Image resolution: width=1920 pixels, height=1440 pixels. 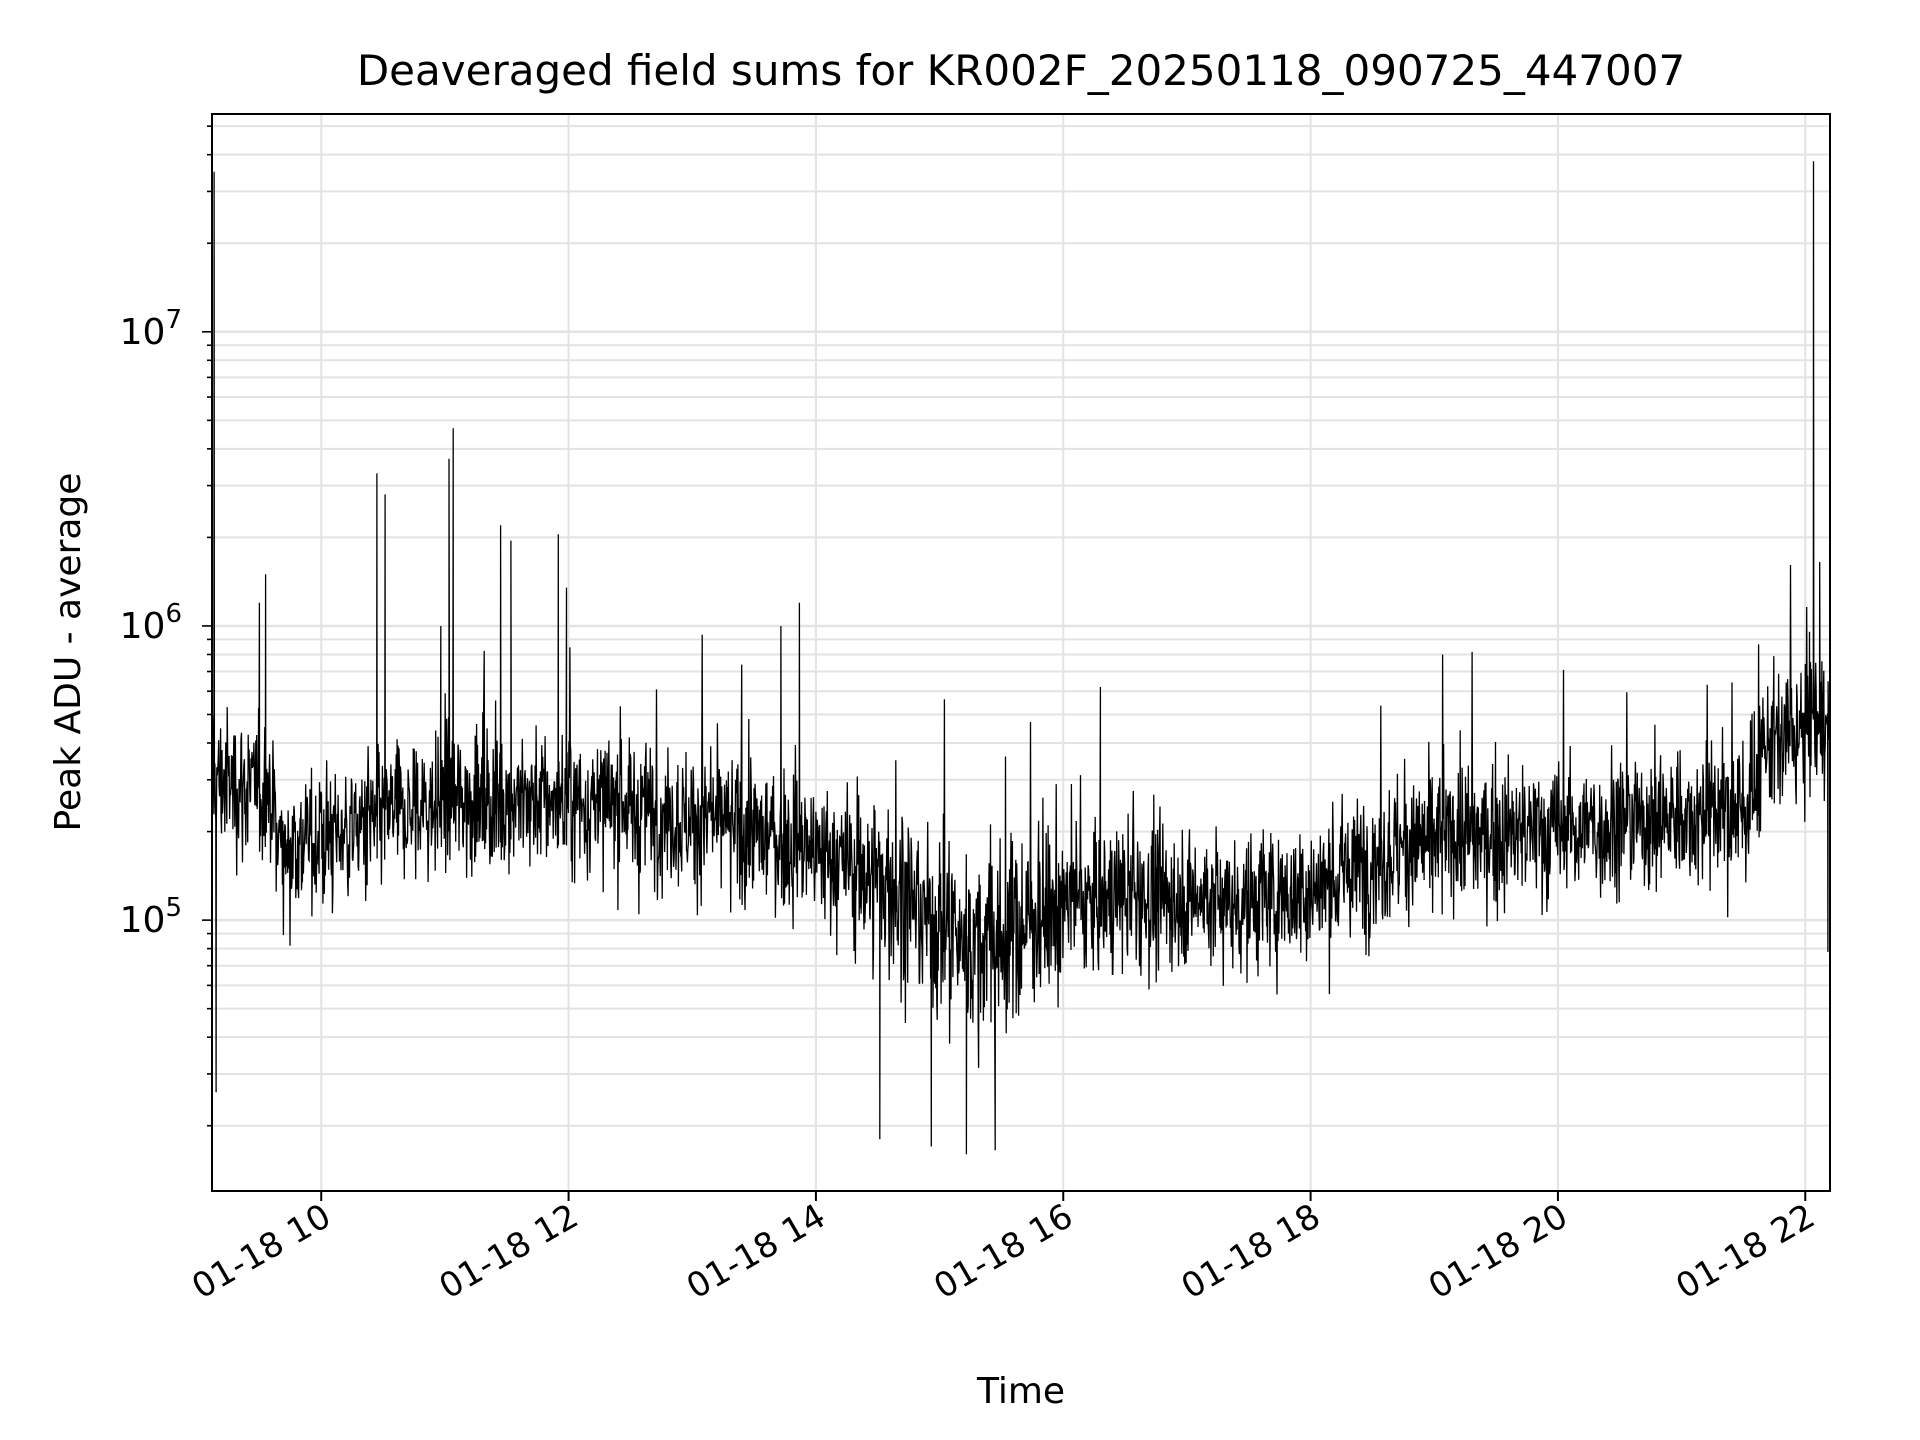 What do you see at coordinates (68, 652) in the screenshot?
I see `y-axis-label: Peak ADU - average` at bounding box center [68, 652].